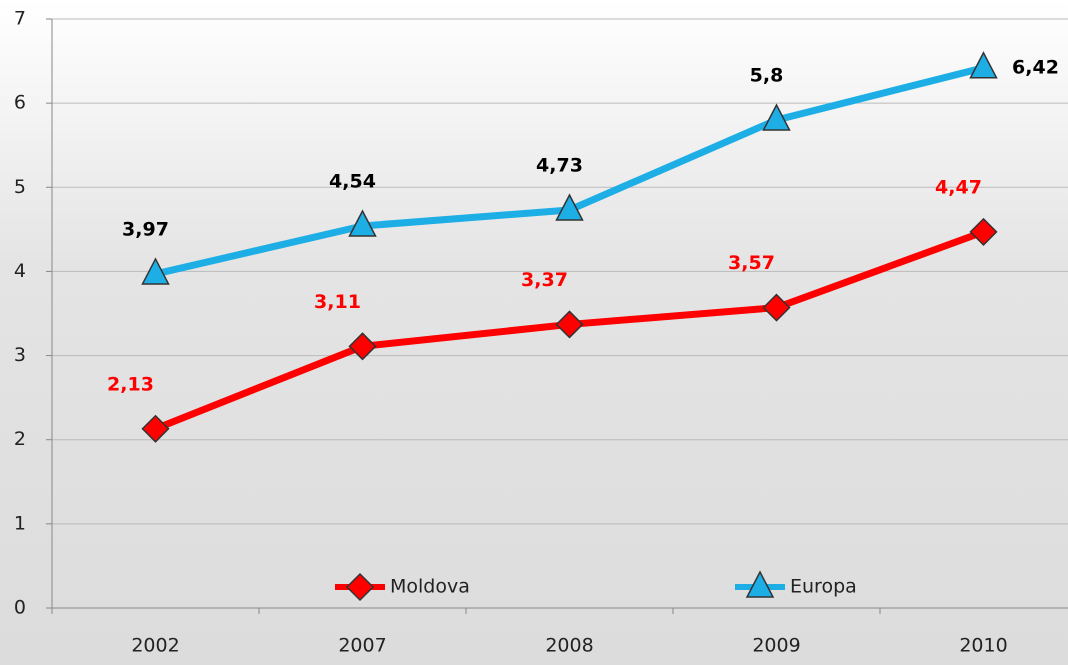 This screenshot has height=665, width=1068. Describe the element at coordinates (362, 646) in the screenshot. I see `x-tick-label: 2007` at that location.